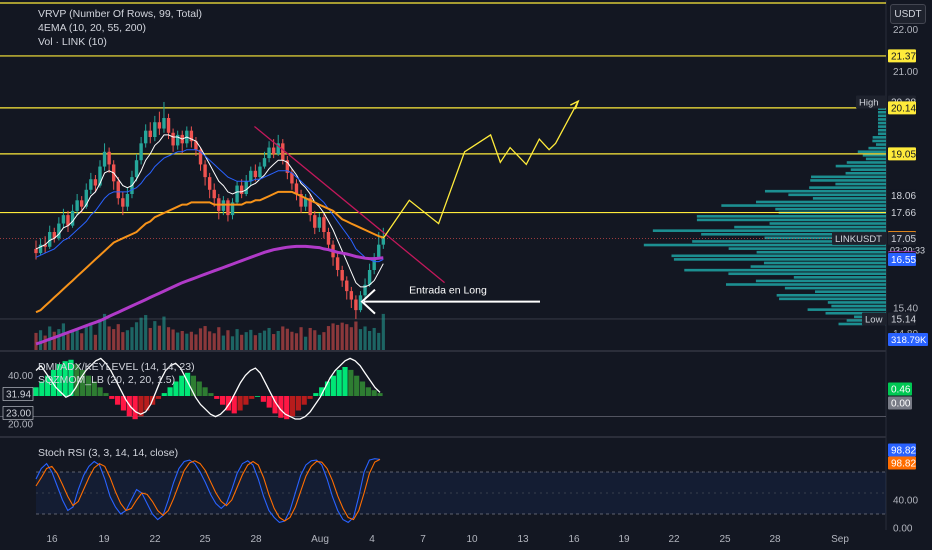  I want to click on stoch-line, so click(208, 490).